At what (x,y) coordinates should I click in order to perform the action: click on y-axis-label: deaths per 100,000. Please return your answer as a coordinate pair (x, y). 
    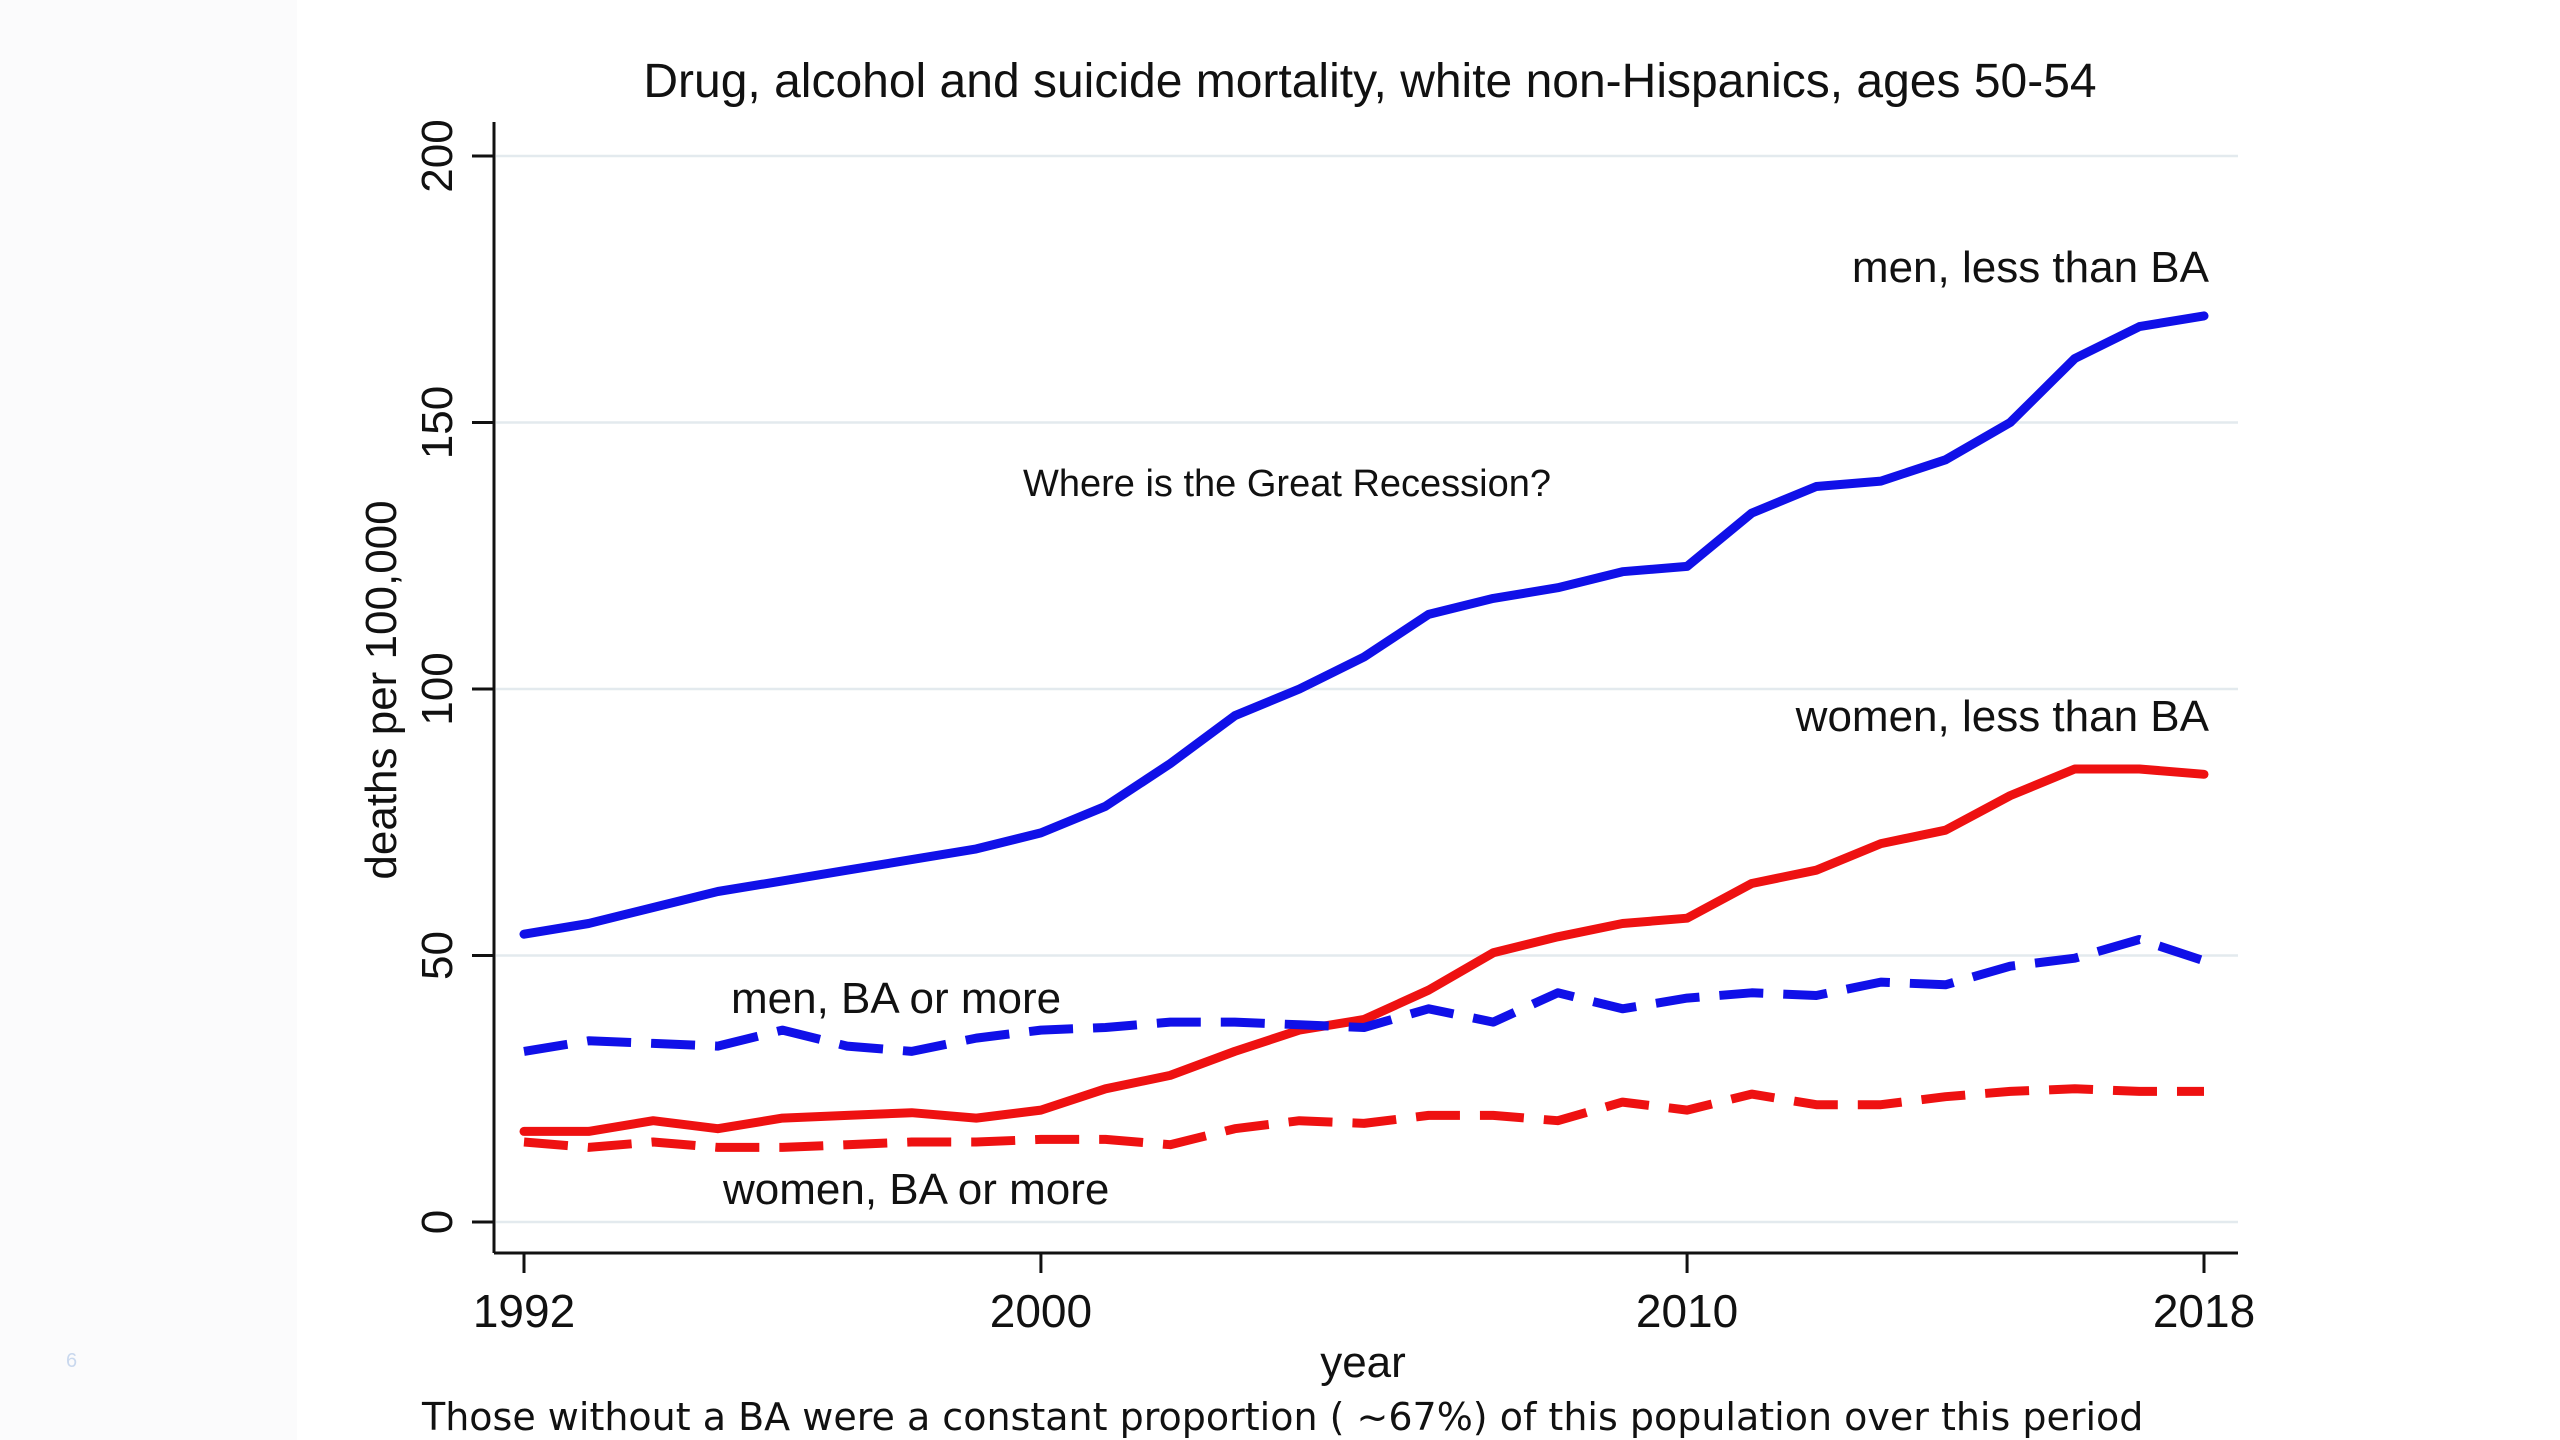
    Looking at the image, I should click on (381, 689).